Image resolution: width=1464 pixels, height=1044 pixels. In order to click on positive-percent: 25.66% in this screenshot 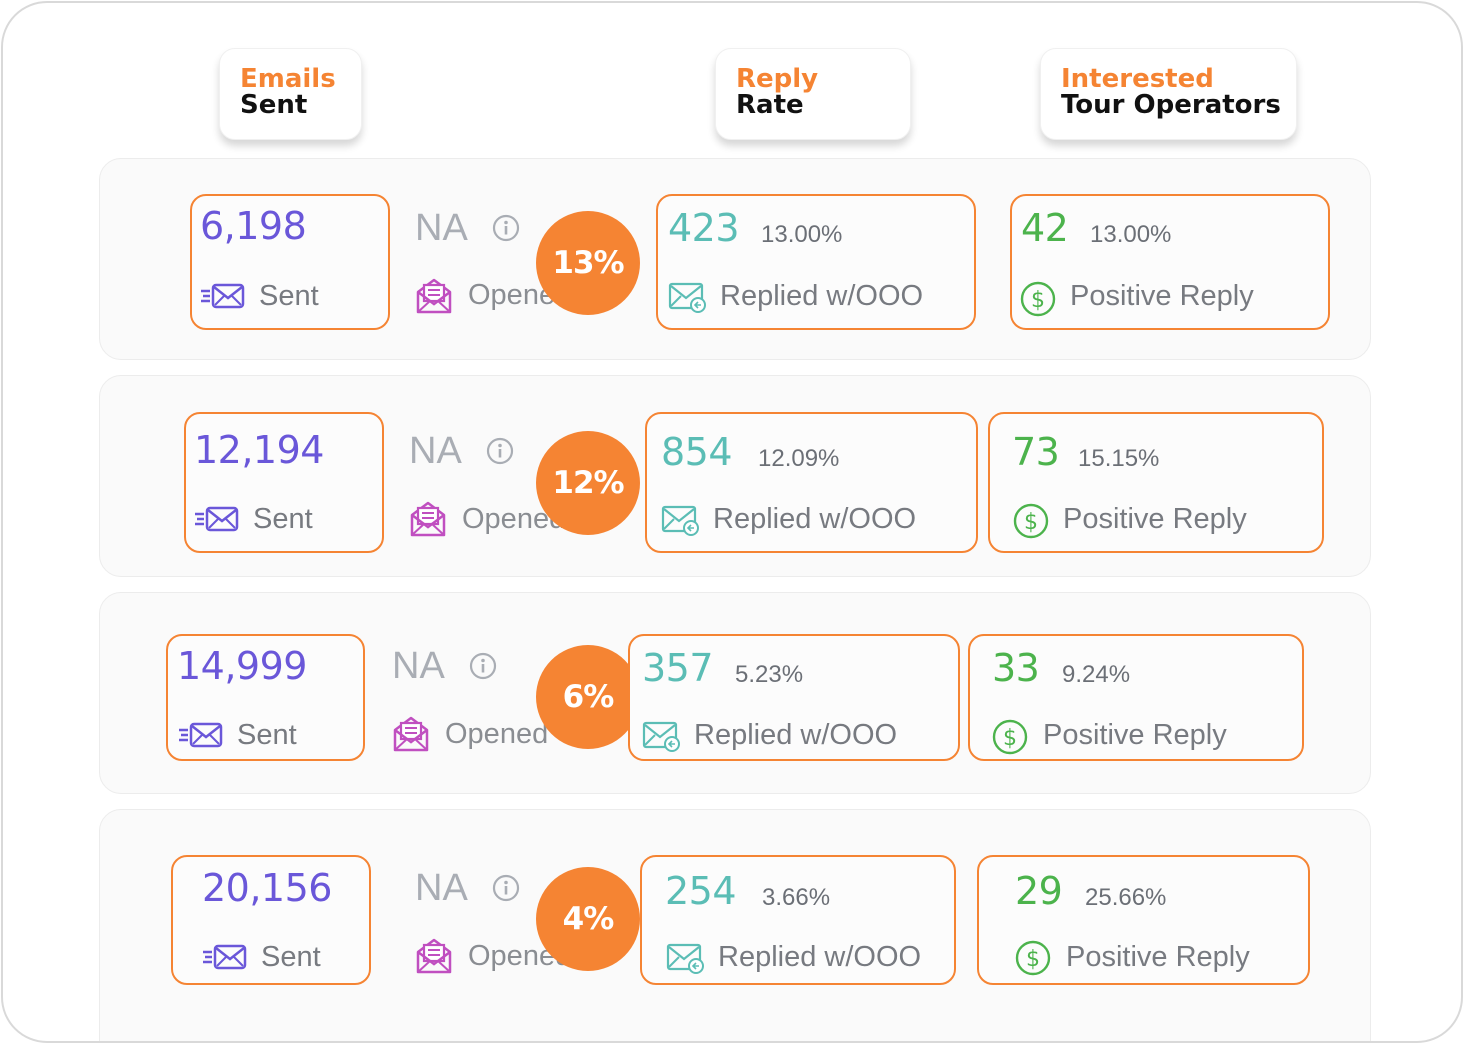, I will do `click(1126, 897)`.